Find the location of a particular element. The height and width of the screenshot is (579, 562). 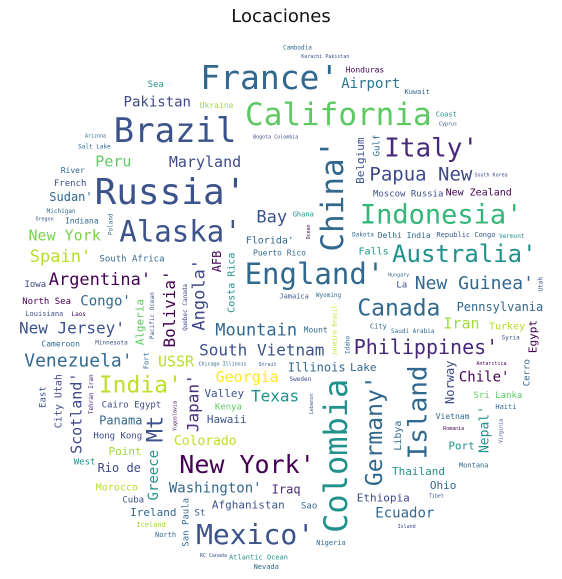

cloud-word: Mount is located at coordinates (316, 329).